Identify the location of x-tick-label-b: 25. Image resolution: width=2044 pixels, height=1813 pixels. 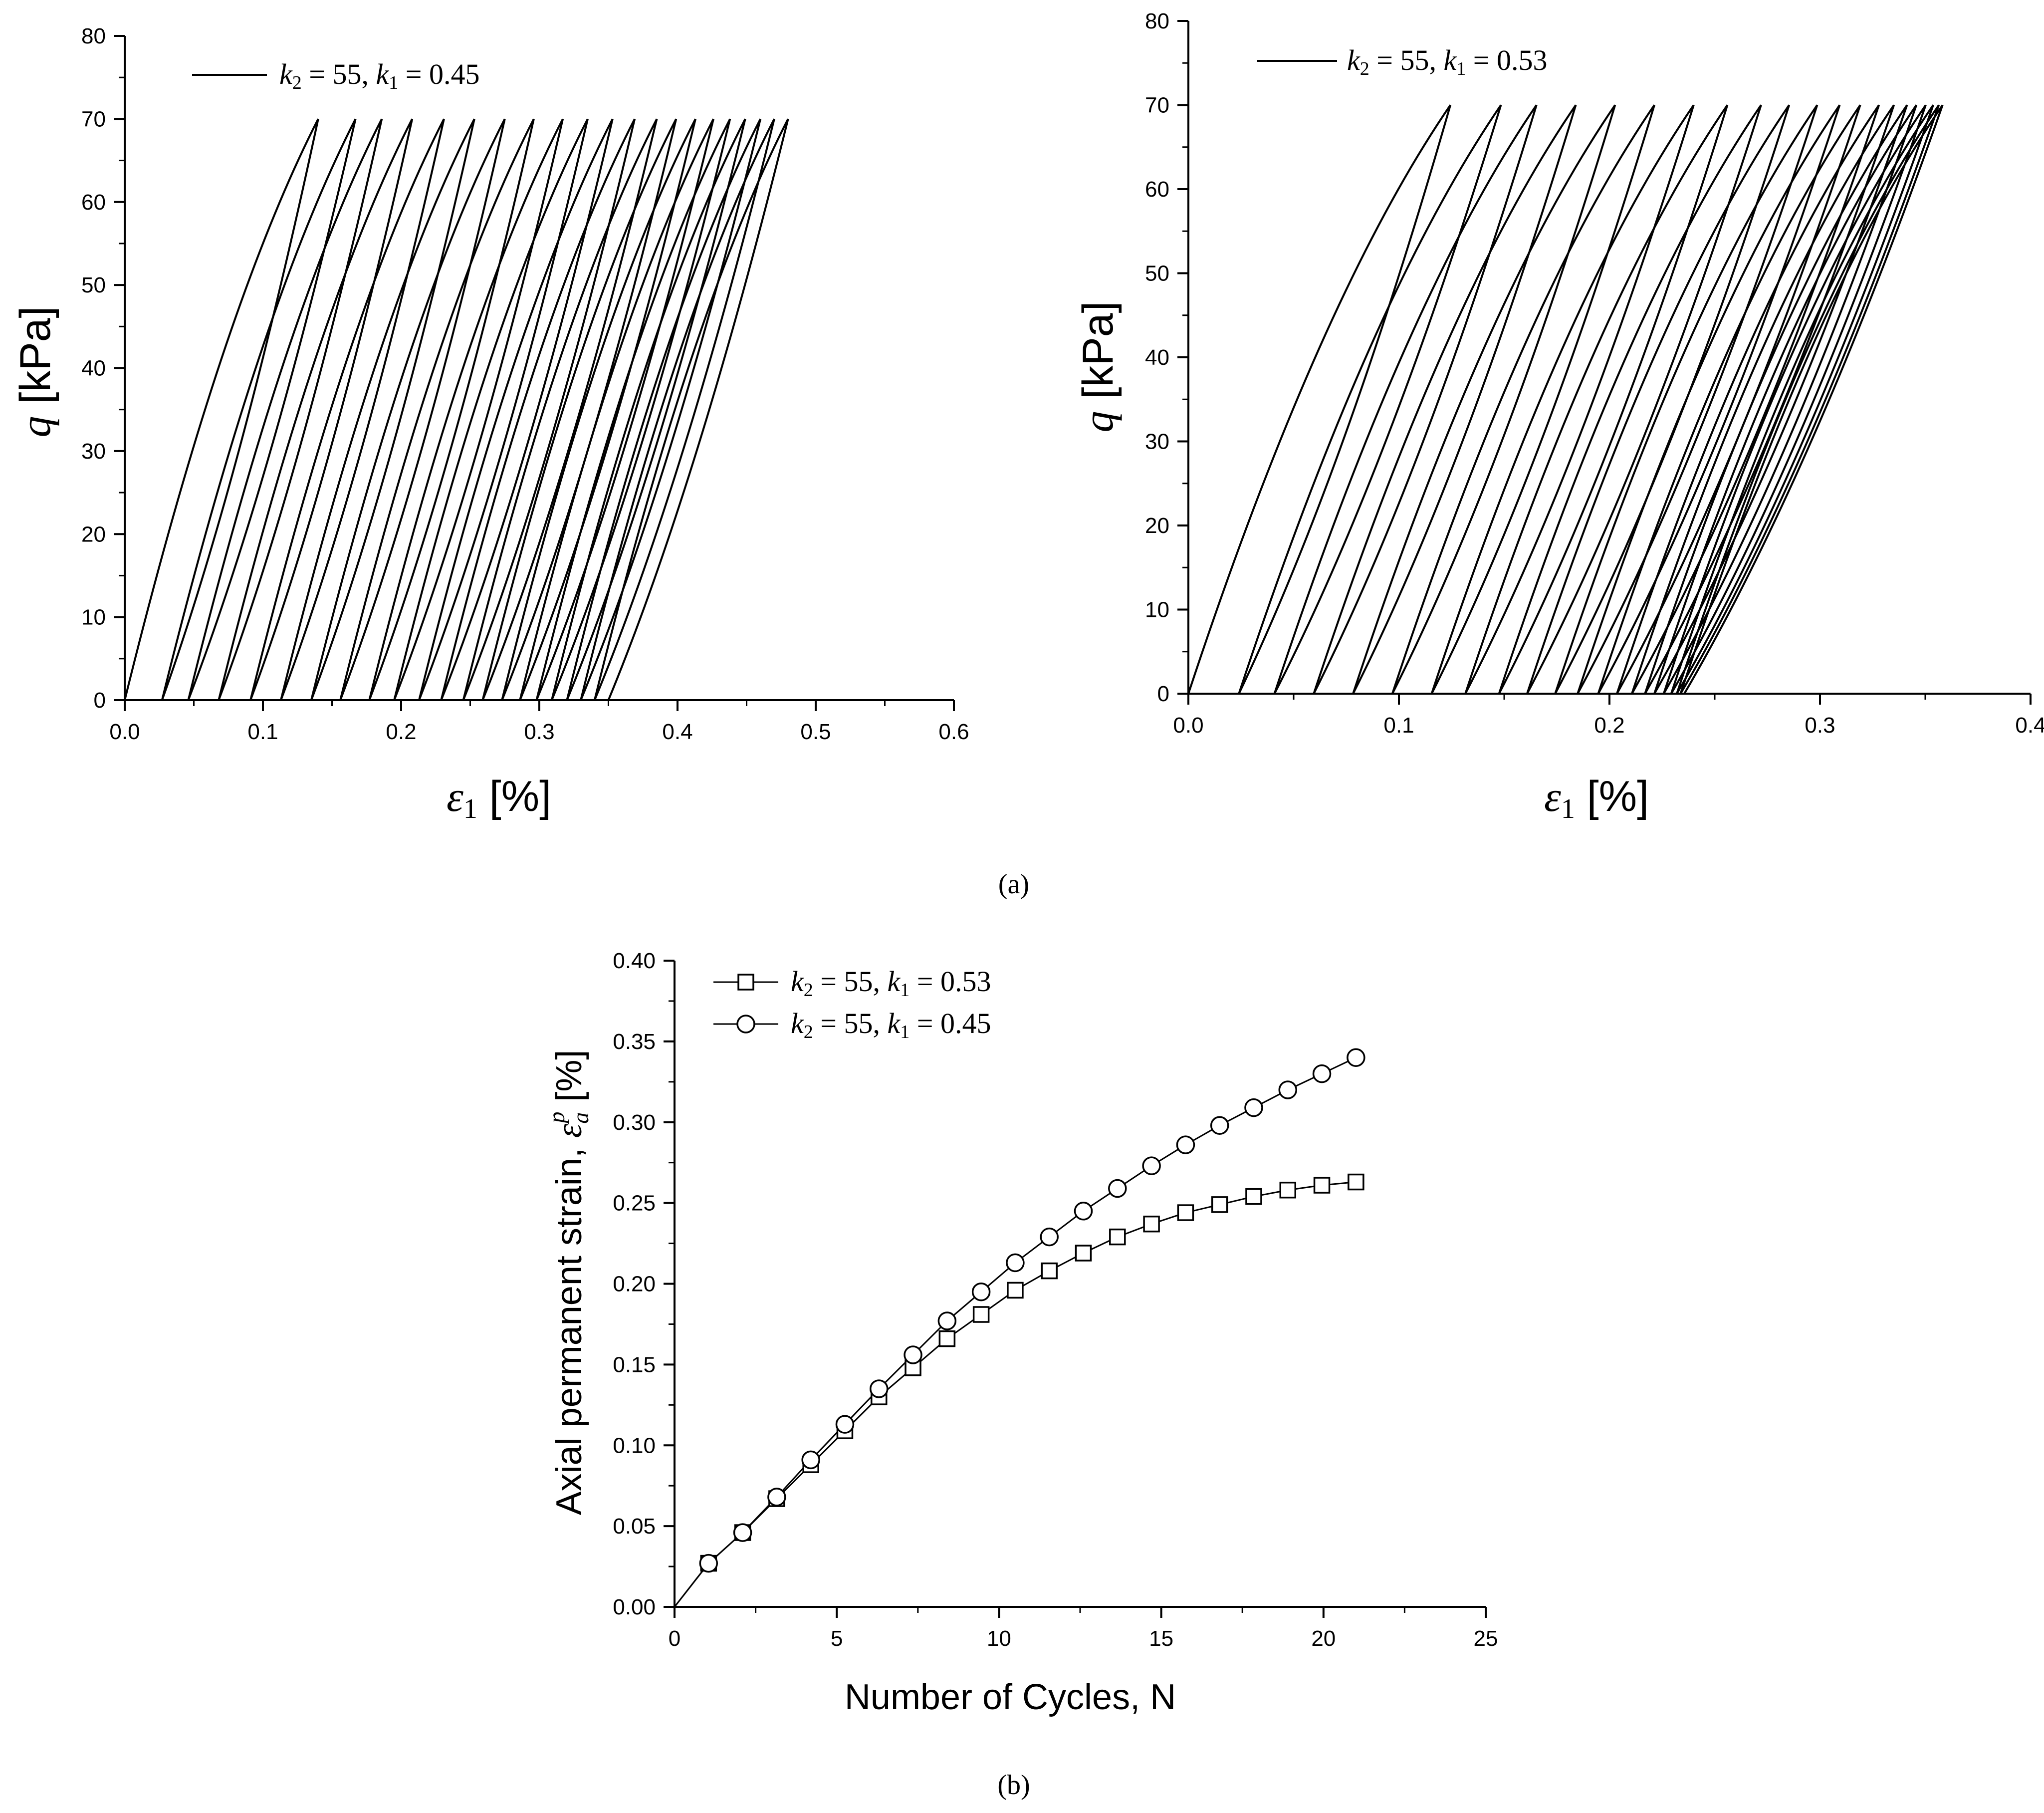
(1486, 1638).